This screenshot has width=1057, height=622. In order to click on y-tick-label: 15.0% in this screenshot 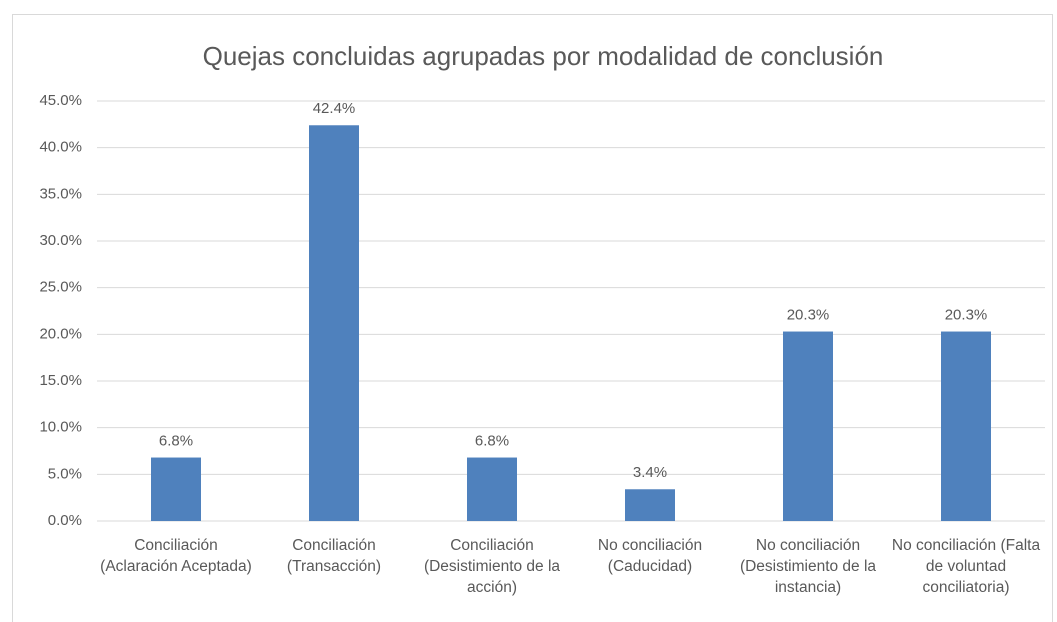, I will do `click(60, 380)`.